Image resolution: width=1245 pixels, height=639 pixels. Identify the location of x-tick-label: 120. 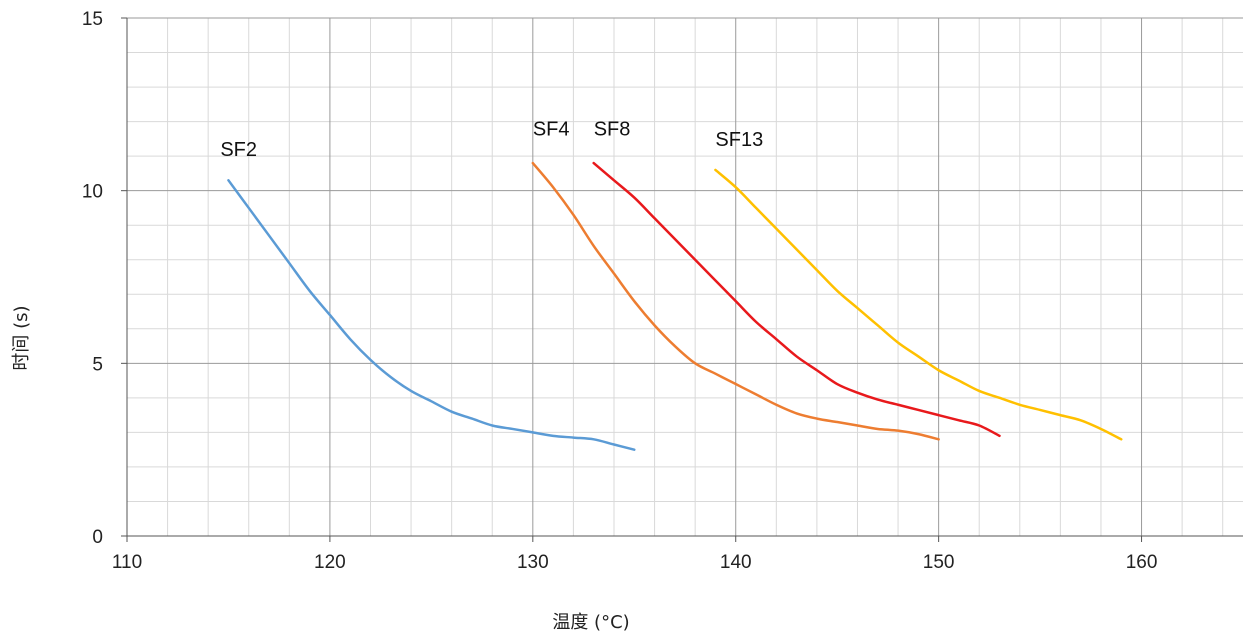
(330, 562).